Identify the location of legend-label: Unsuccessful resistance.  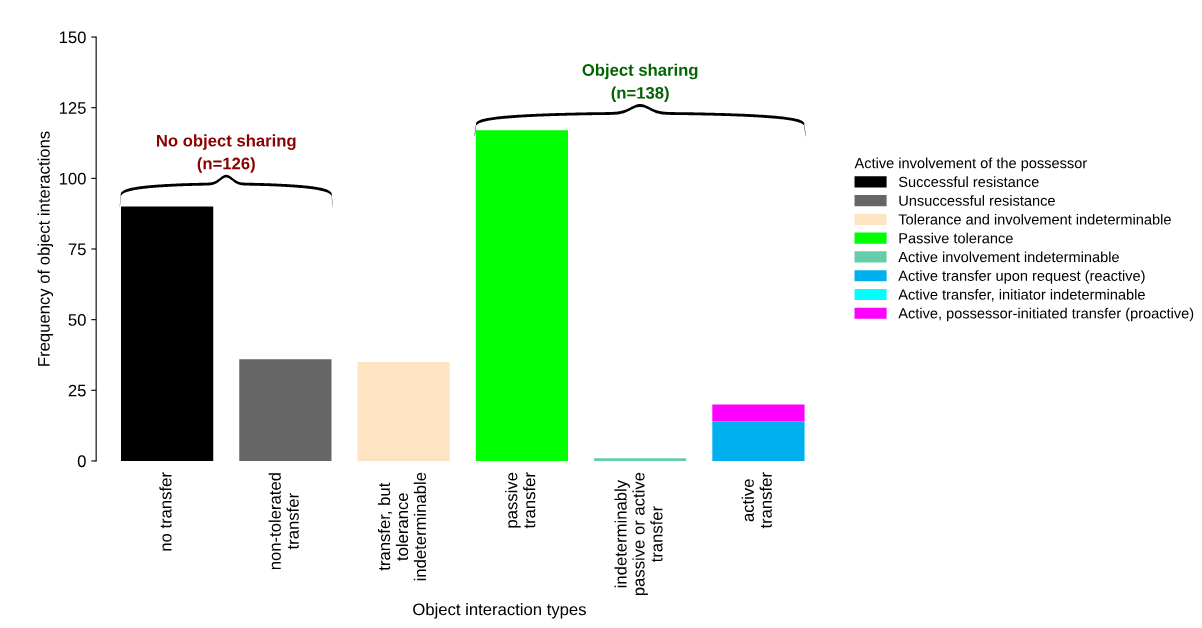
(977, 200).